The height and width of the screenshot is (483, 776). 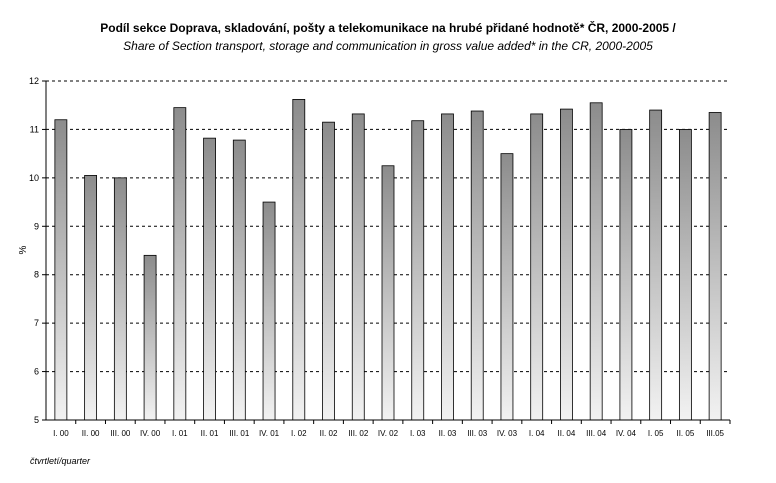 I want to click on x-tick-label: III. 03, so click(x=477, y=433).